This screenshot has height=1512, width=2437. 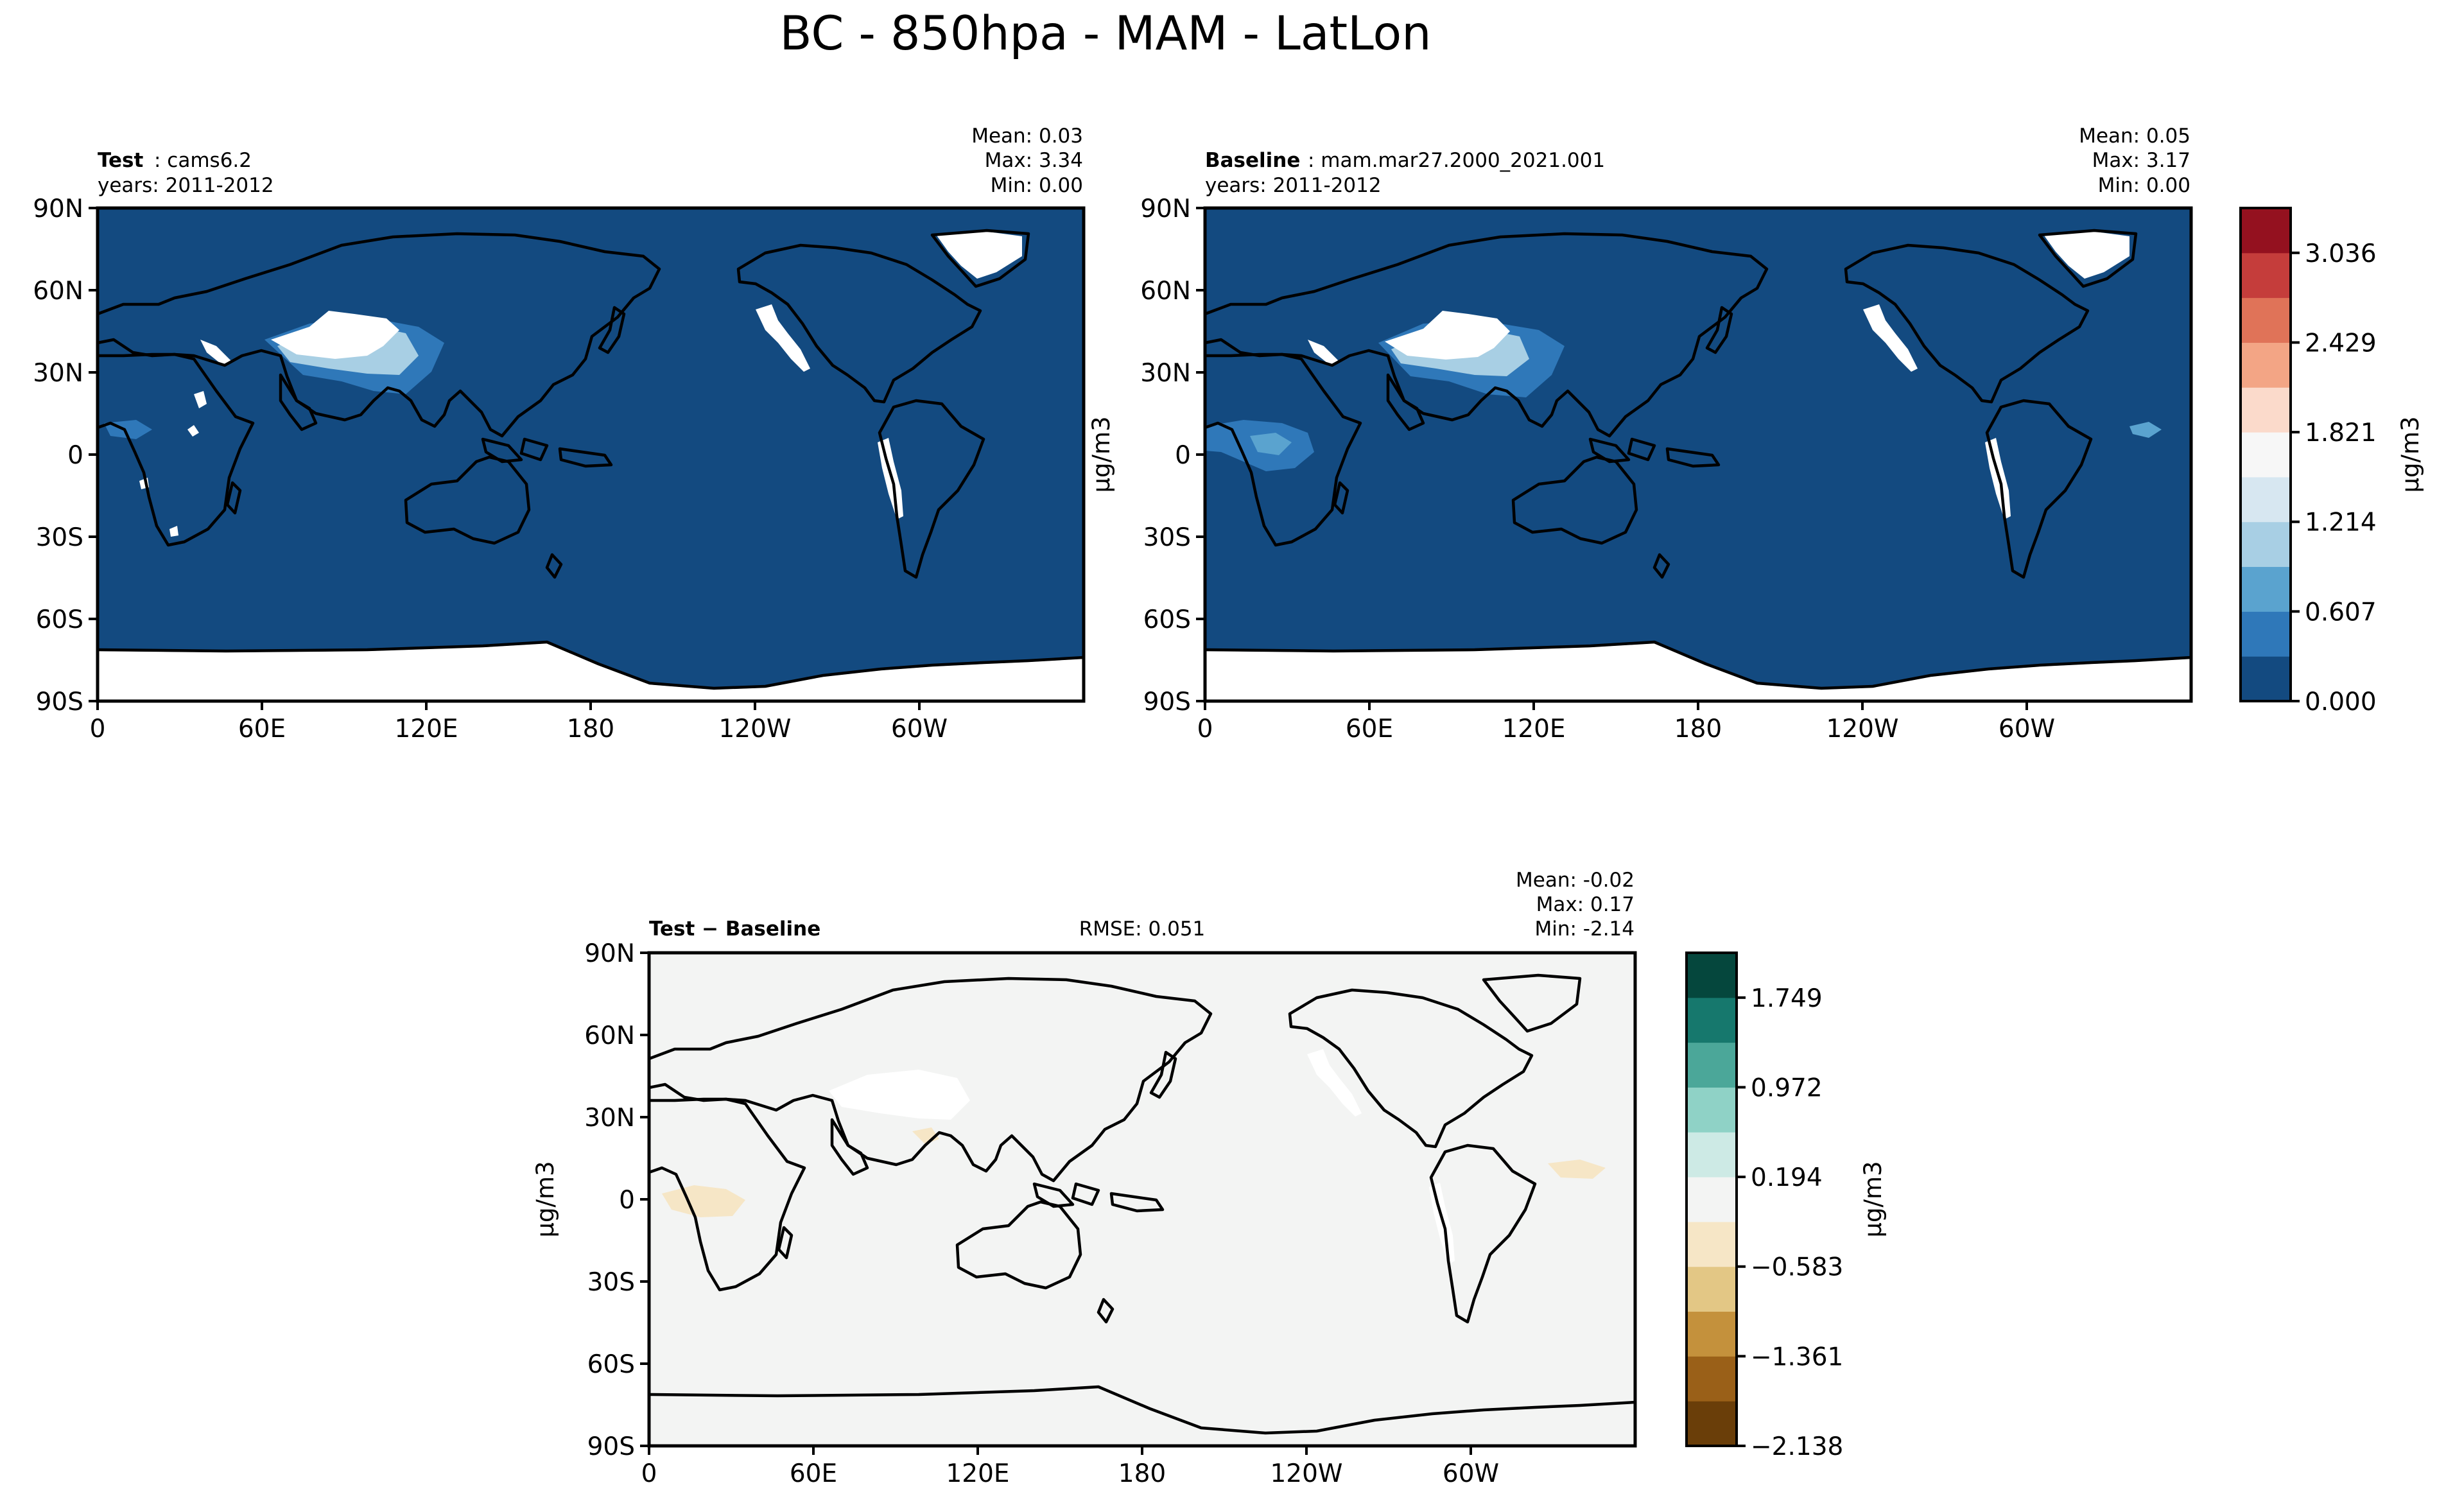 I want to click on test-stat-min: Min: 0.00, so click(x=1037, y=185).